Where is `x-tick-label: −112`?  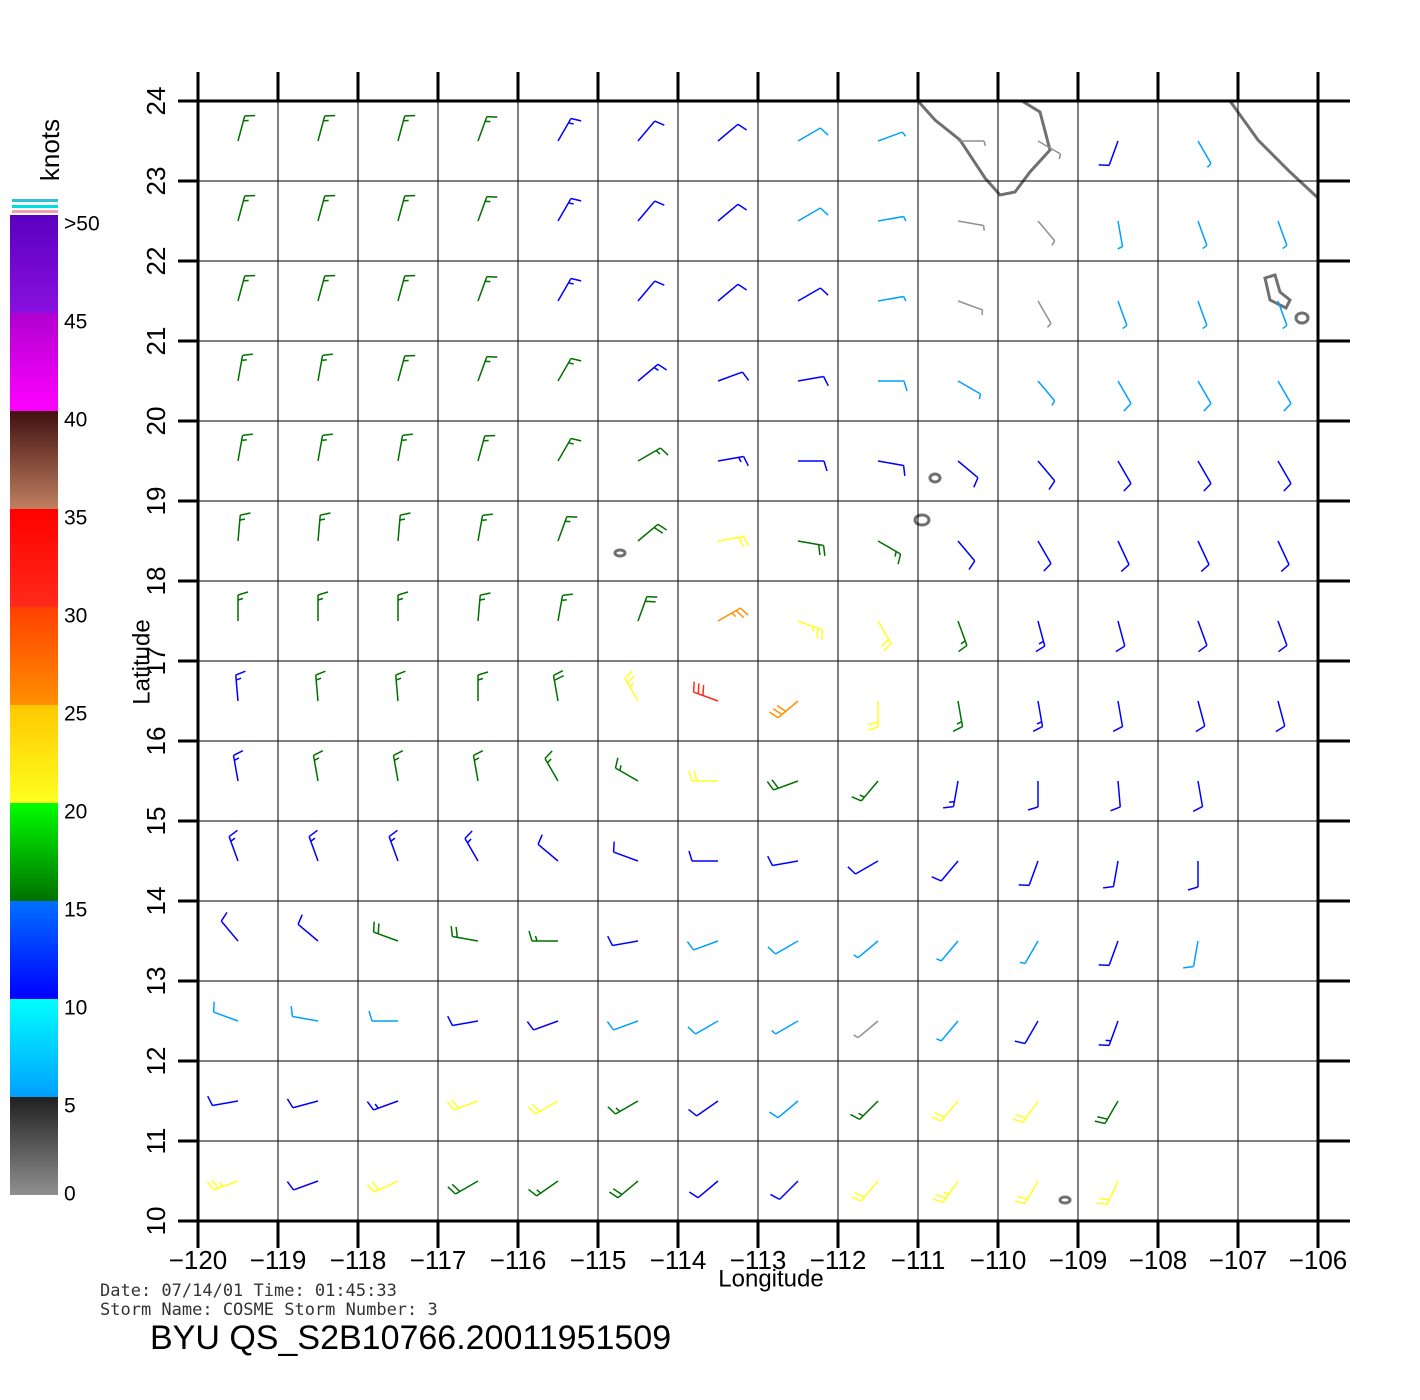
x-tick-label: −112 is located at coordinates (838, 1260).